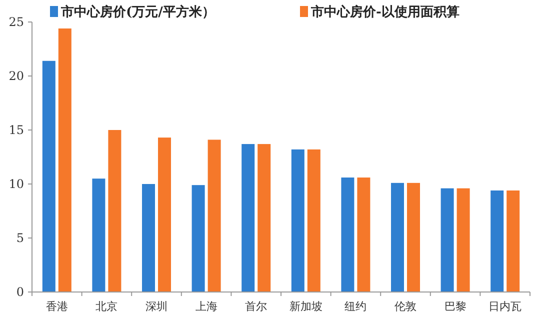  Describe the element at coordinates (16, 76) in the screenshot. I see `y-tick-label: 20` at that location.